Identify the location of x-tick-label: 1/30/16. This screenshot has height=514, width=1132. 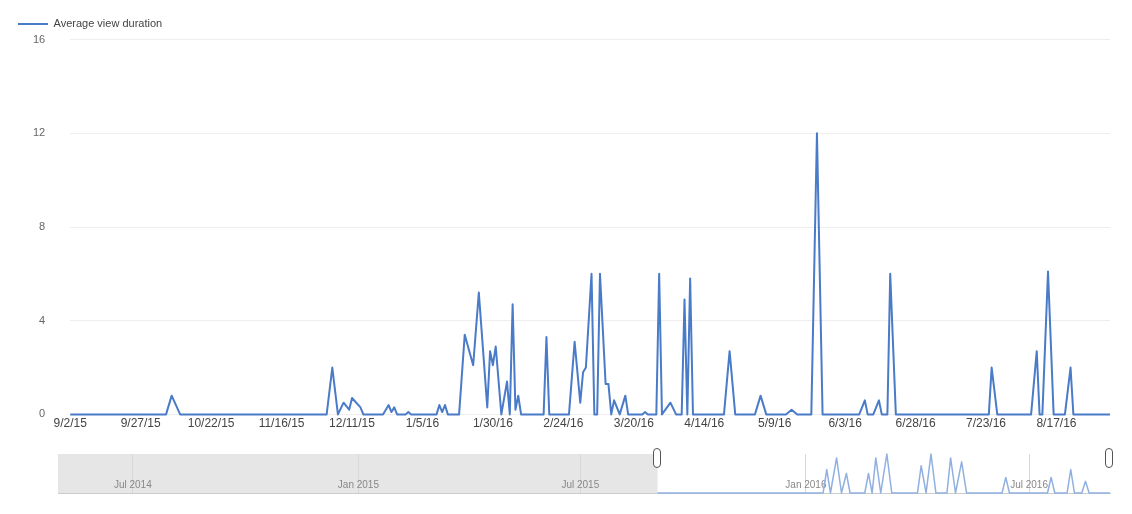
(493, 422).